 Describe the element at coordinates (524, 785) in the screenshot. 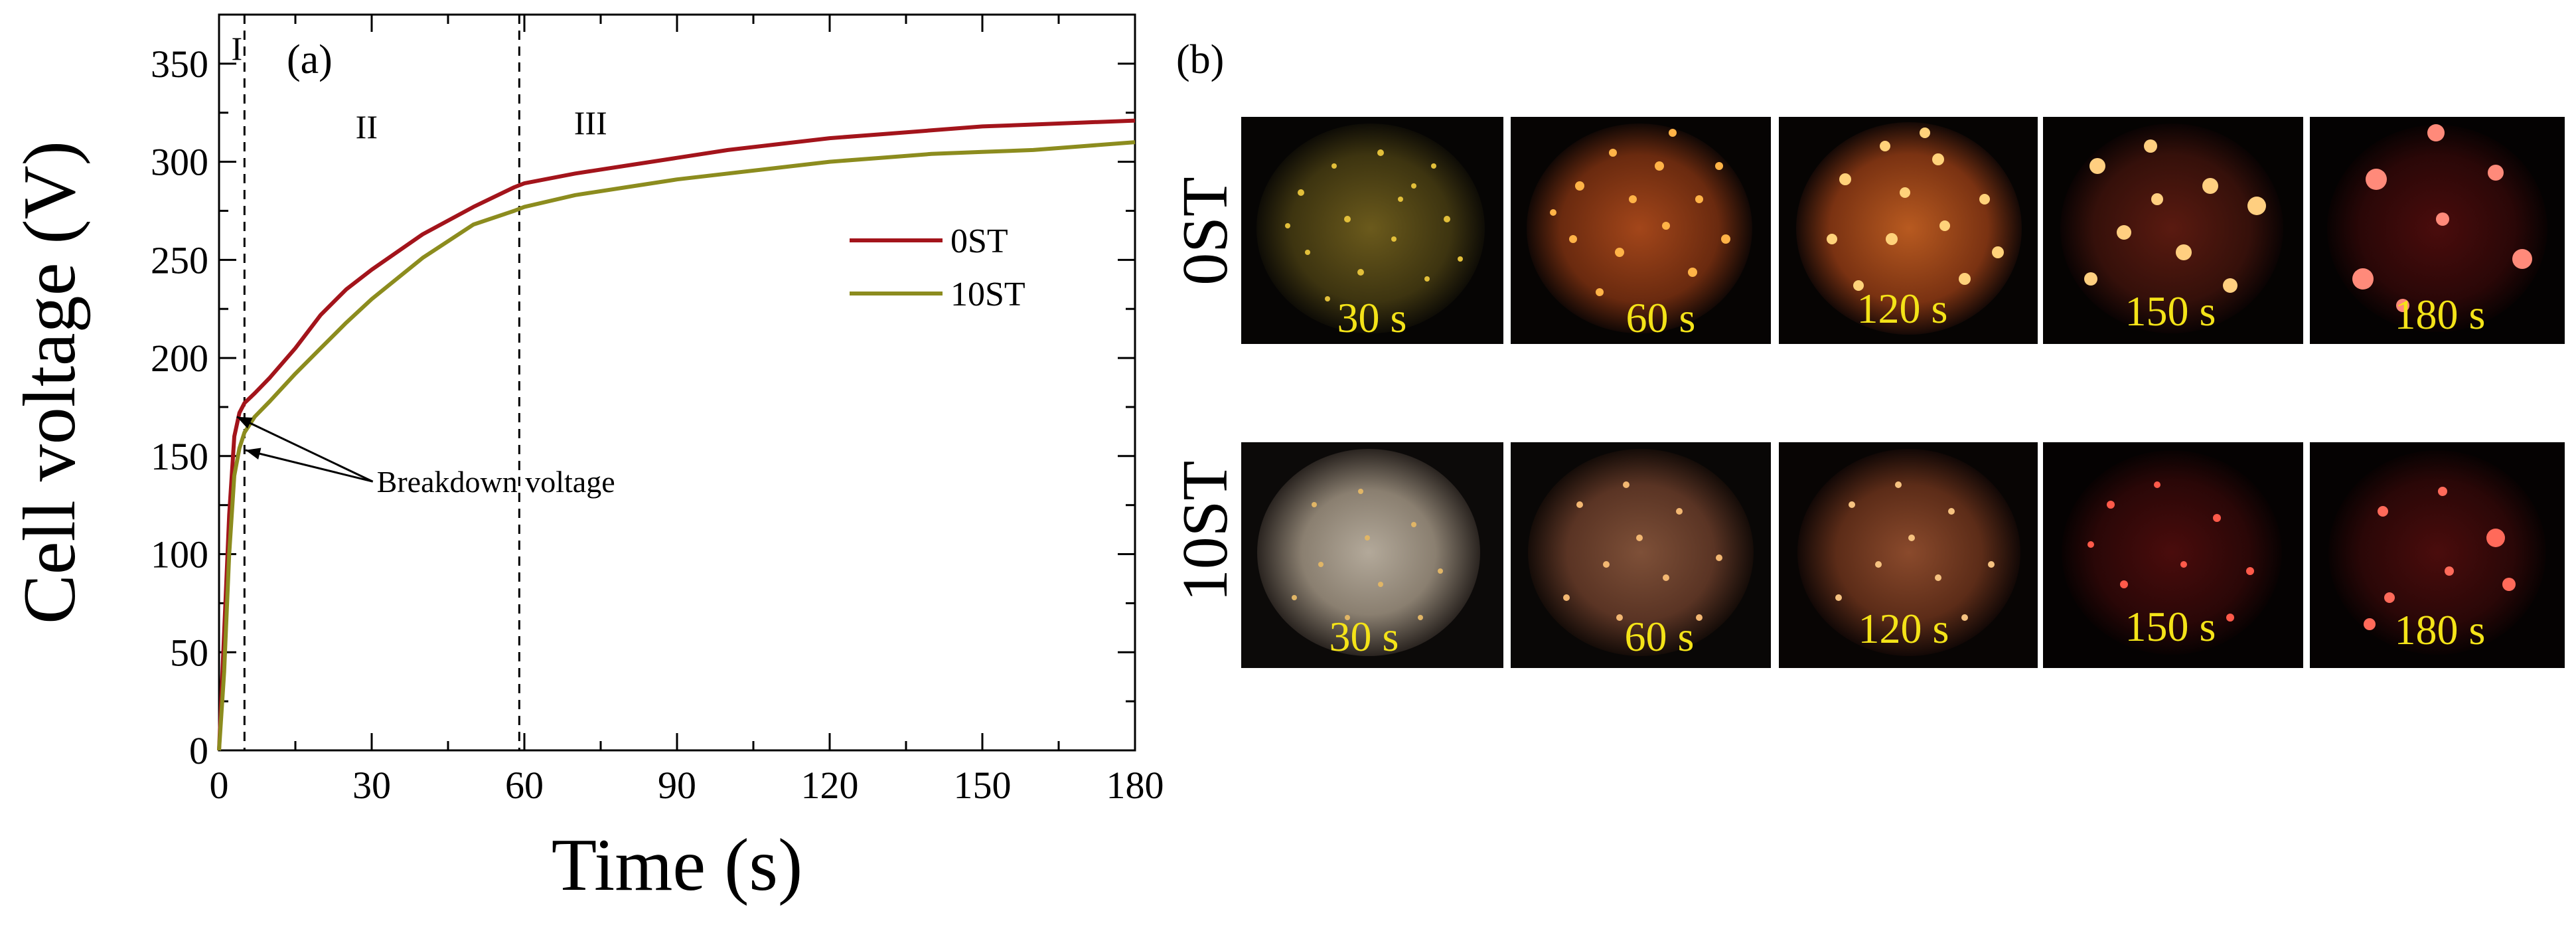

I see `x-tick-label: 60` at that location.